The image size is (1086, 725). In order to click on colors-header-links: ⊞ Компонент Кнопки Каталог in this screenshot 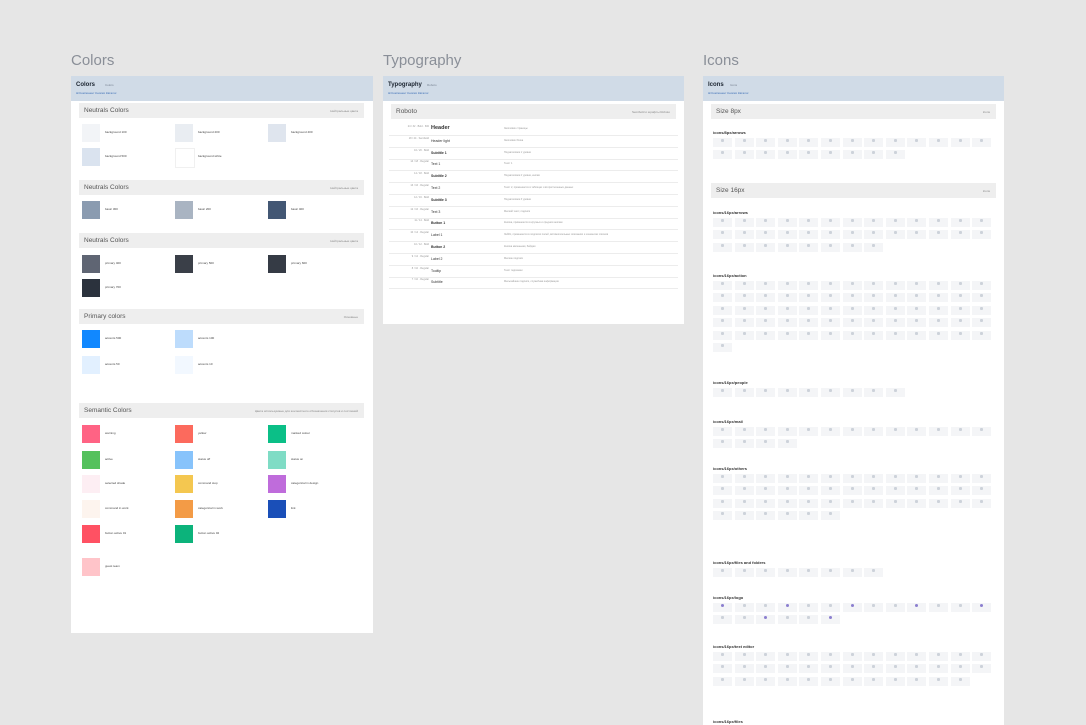, I will do `click(96, 93)`.